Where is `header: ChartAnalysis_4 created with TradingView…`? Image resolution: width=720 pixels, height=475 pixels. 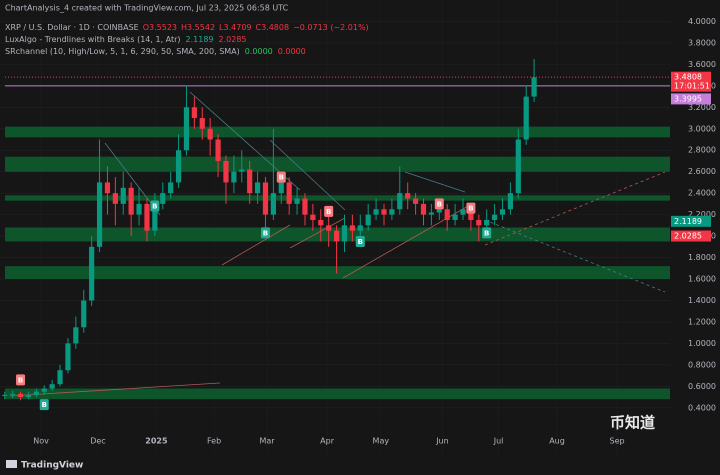
header: ChartAnalysis_4 created with TradingView… is located at coordinates (187, 30).